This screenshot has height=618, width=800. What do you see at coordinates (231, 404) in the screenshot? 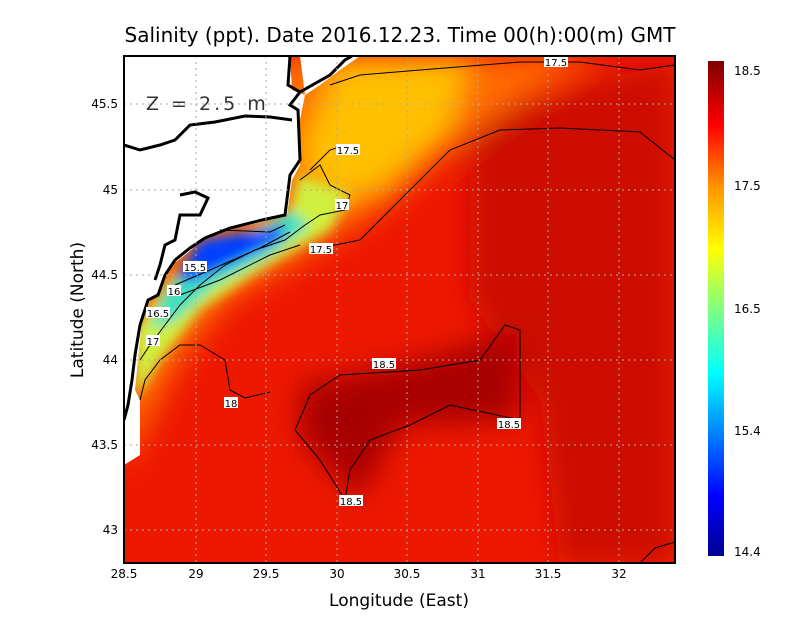
I see `contour-label: 18` at bounding box center [231, 404].